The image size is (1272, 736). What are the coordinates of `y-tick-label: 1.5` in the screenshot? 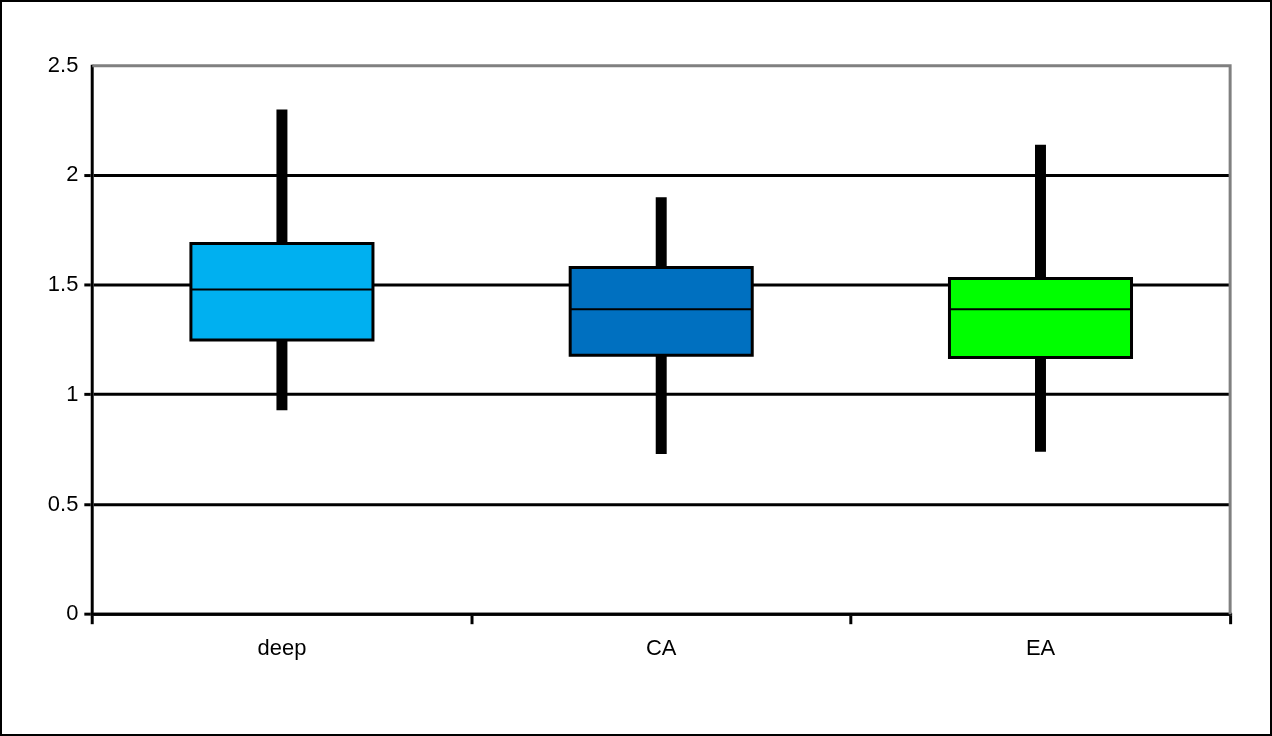 It's located at (63, 284).